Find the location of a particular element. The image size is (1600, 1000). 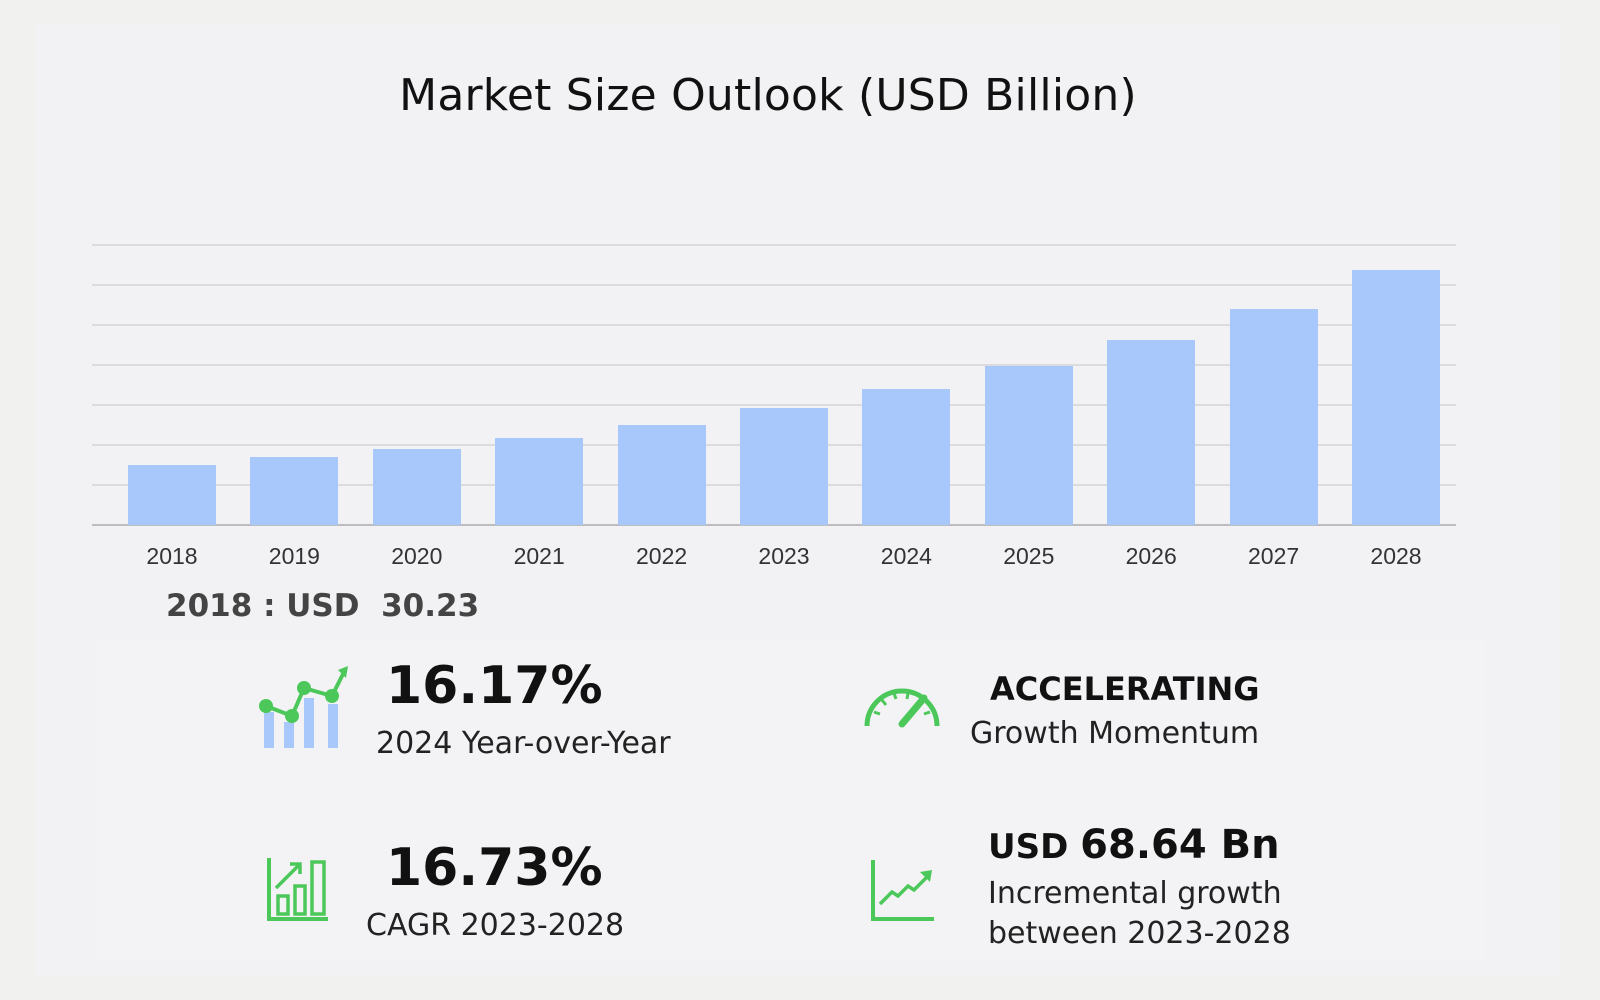

momentum-value: ACCELERATING is located at coordinates (1125, 689).